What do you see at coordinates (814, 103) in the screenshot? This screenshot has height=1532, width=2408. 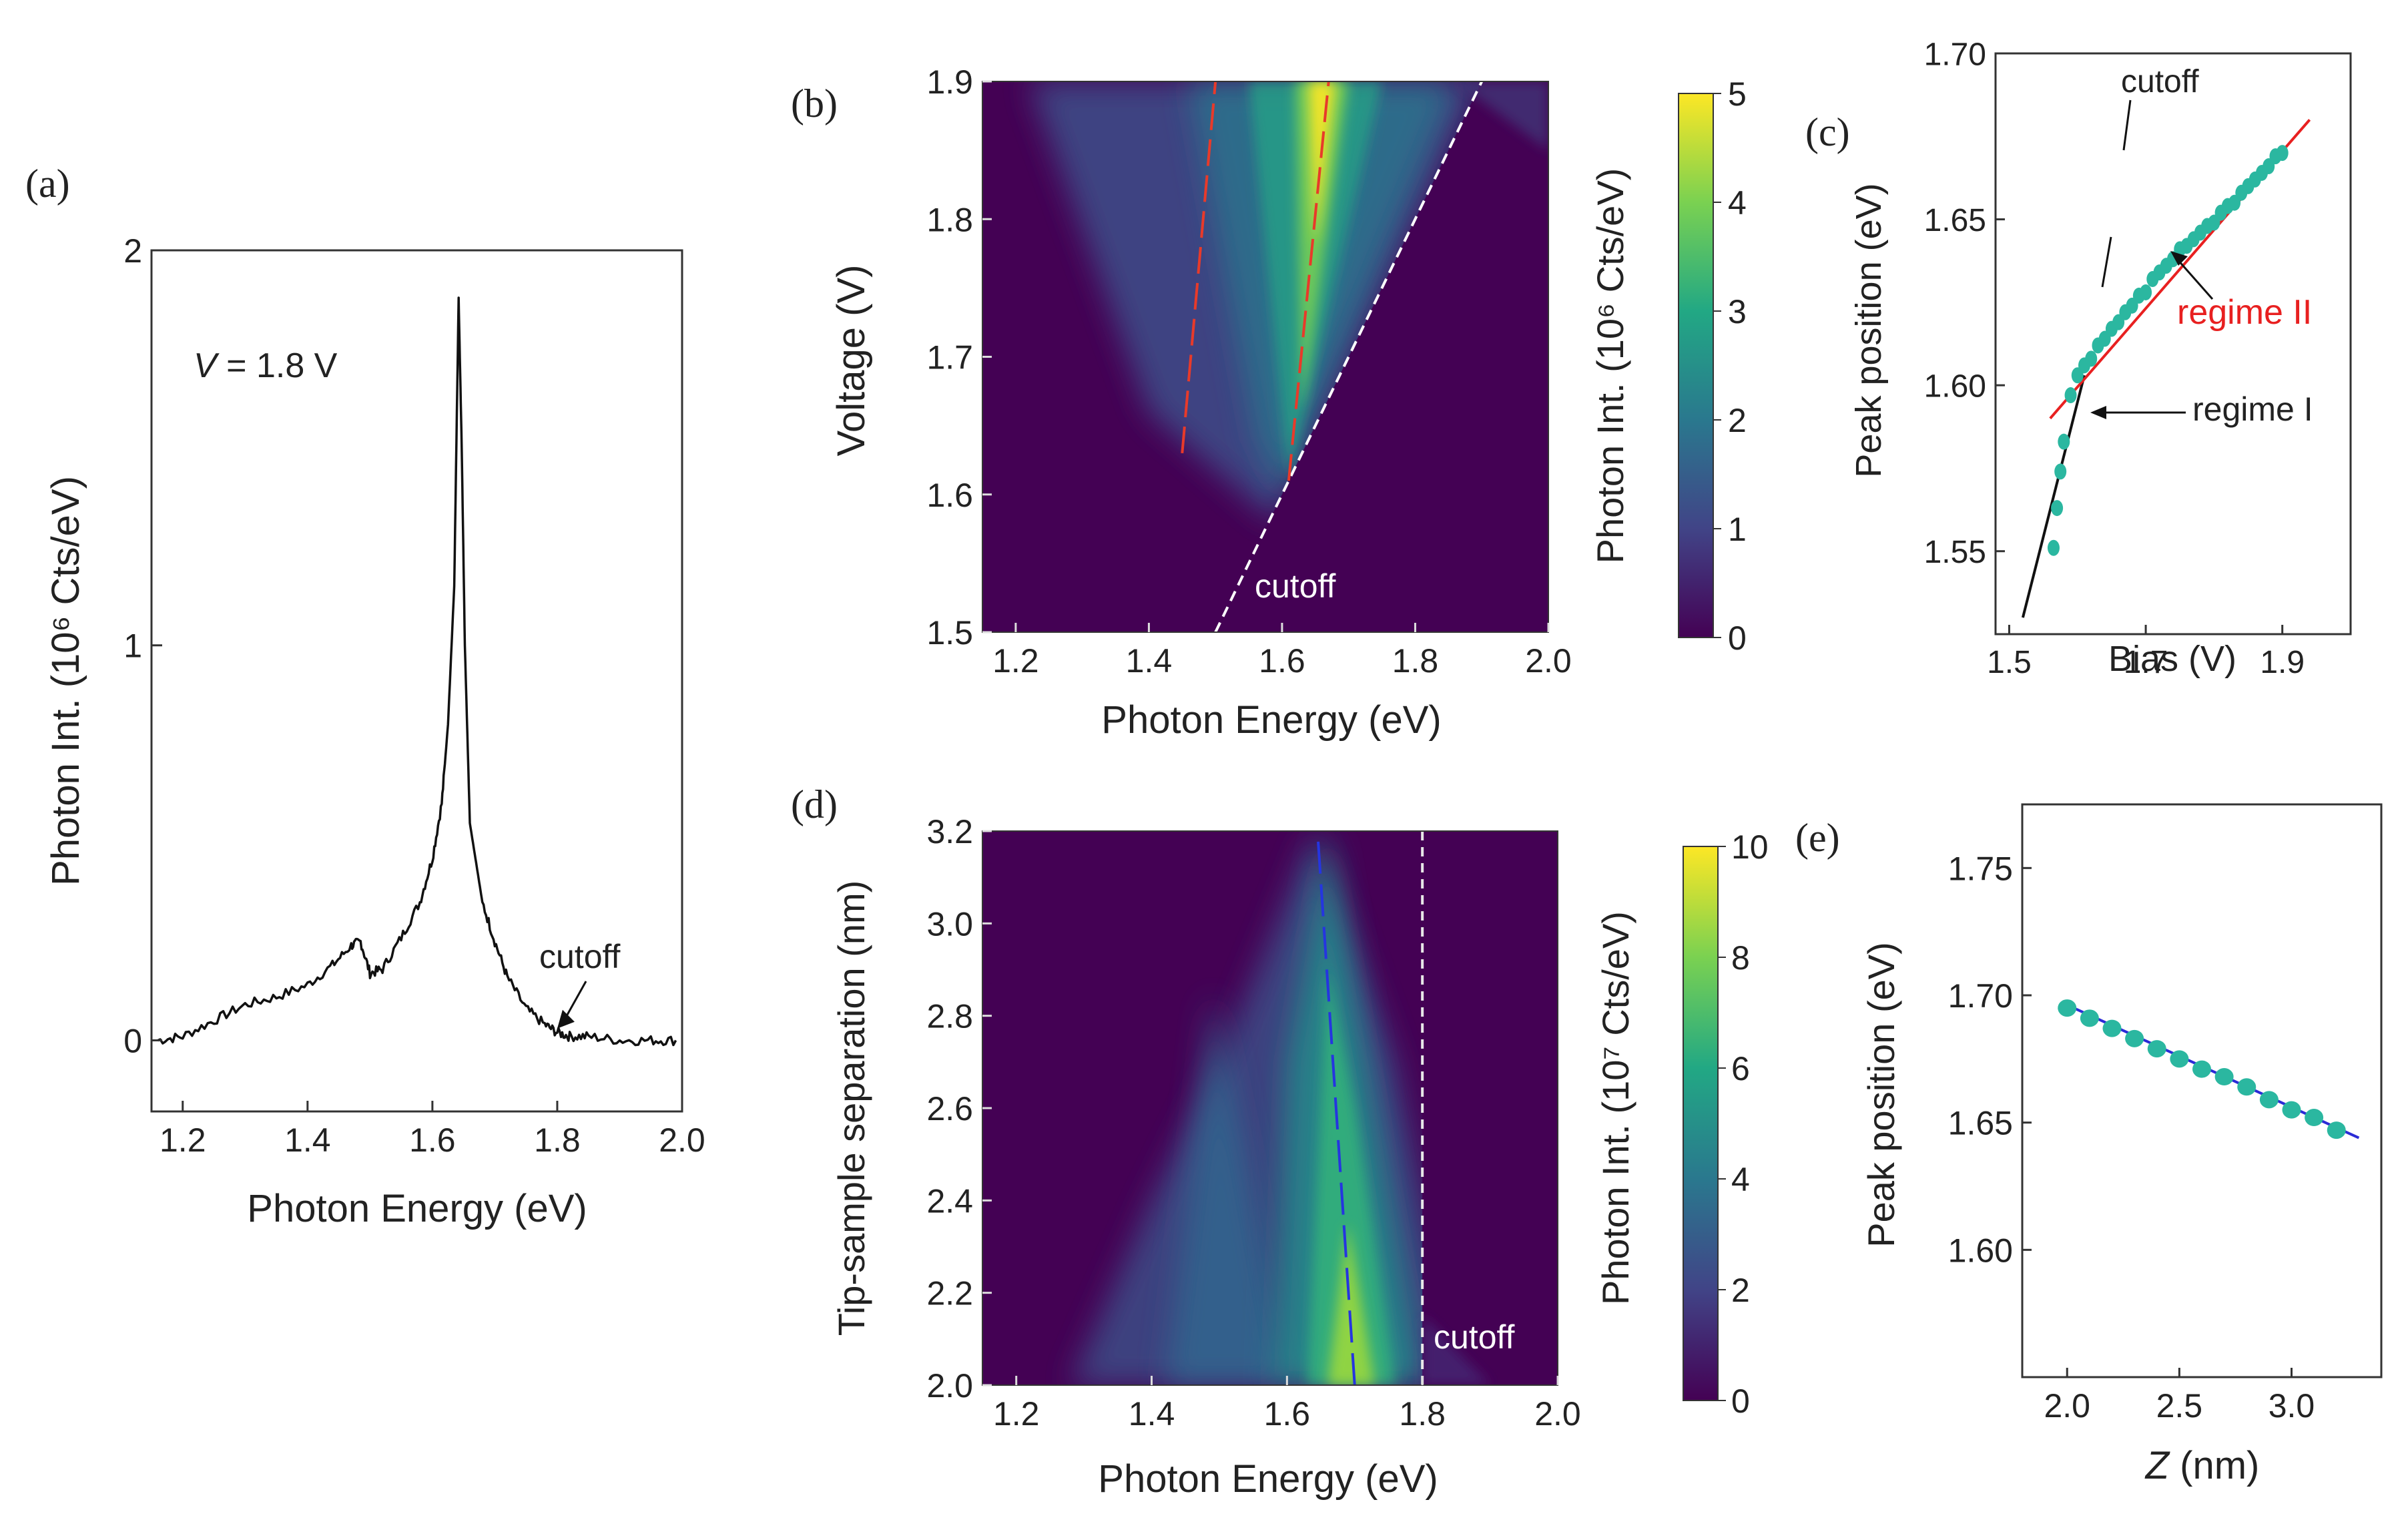 I see `panel-label-b: (b)` at bounding box center [814, 103].